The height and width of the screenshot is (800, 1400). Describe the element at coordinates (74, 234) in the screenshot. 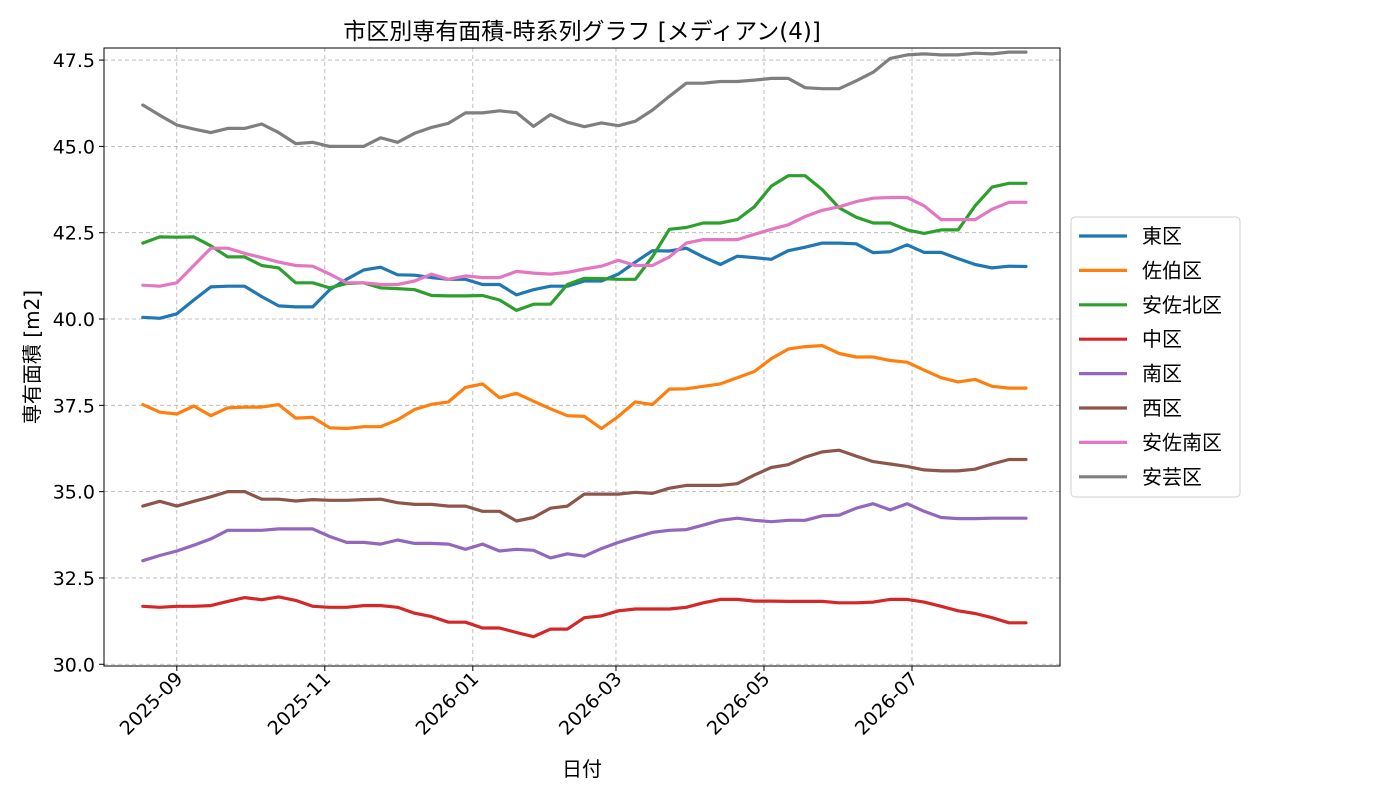

I see `y-tick-label: 42.5` at that location.